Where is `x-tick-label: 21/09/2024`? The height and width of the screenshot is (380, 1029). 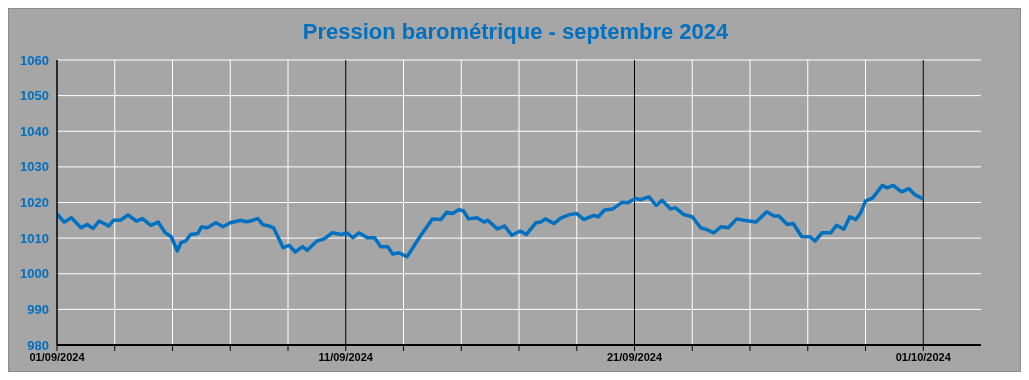
x-tick-label: 21/09/2024 is located at coordinates (634, 356).